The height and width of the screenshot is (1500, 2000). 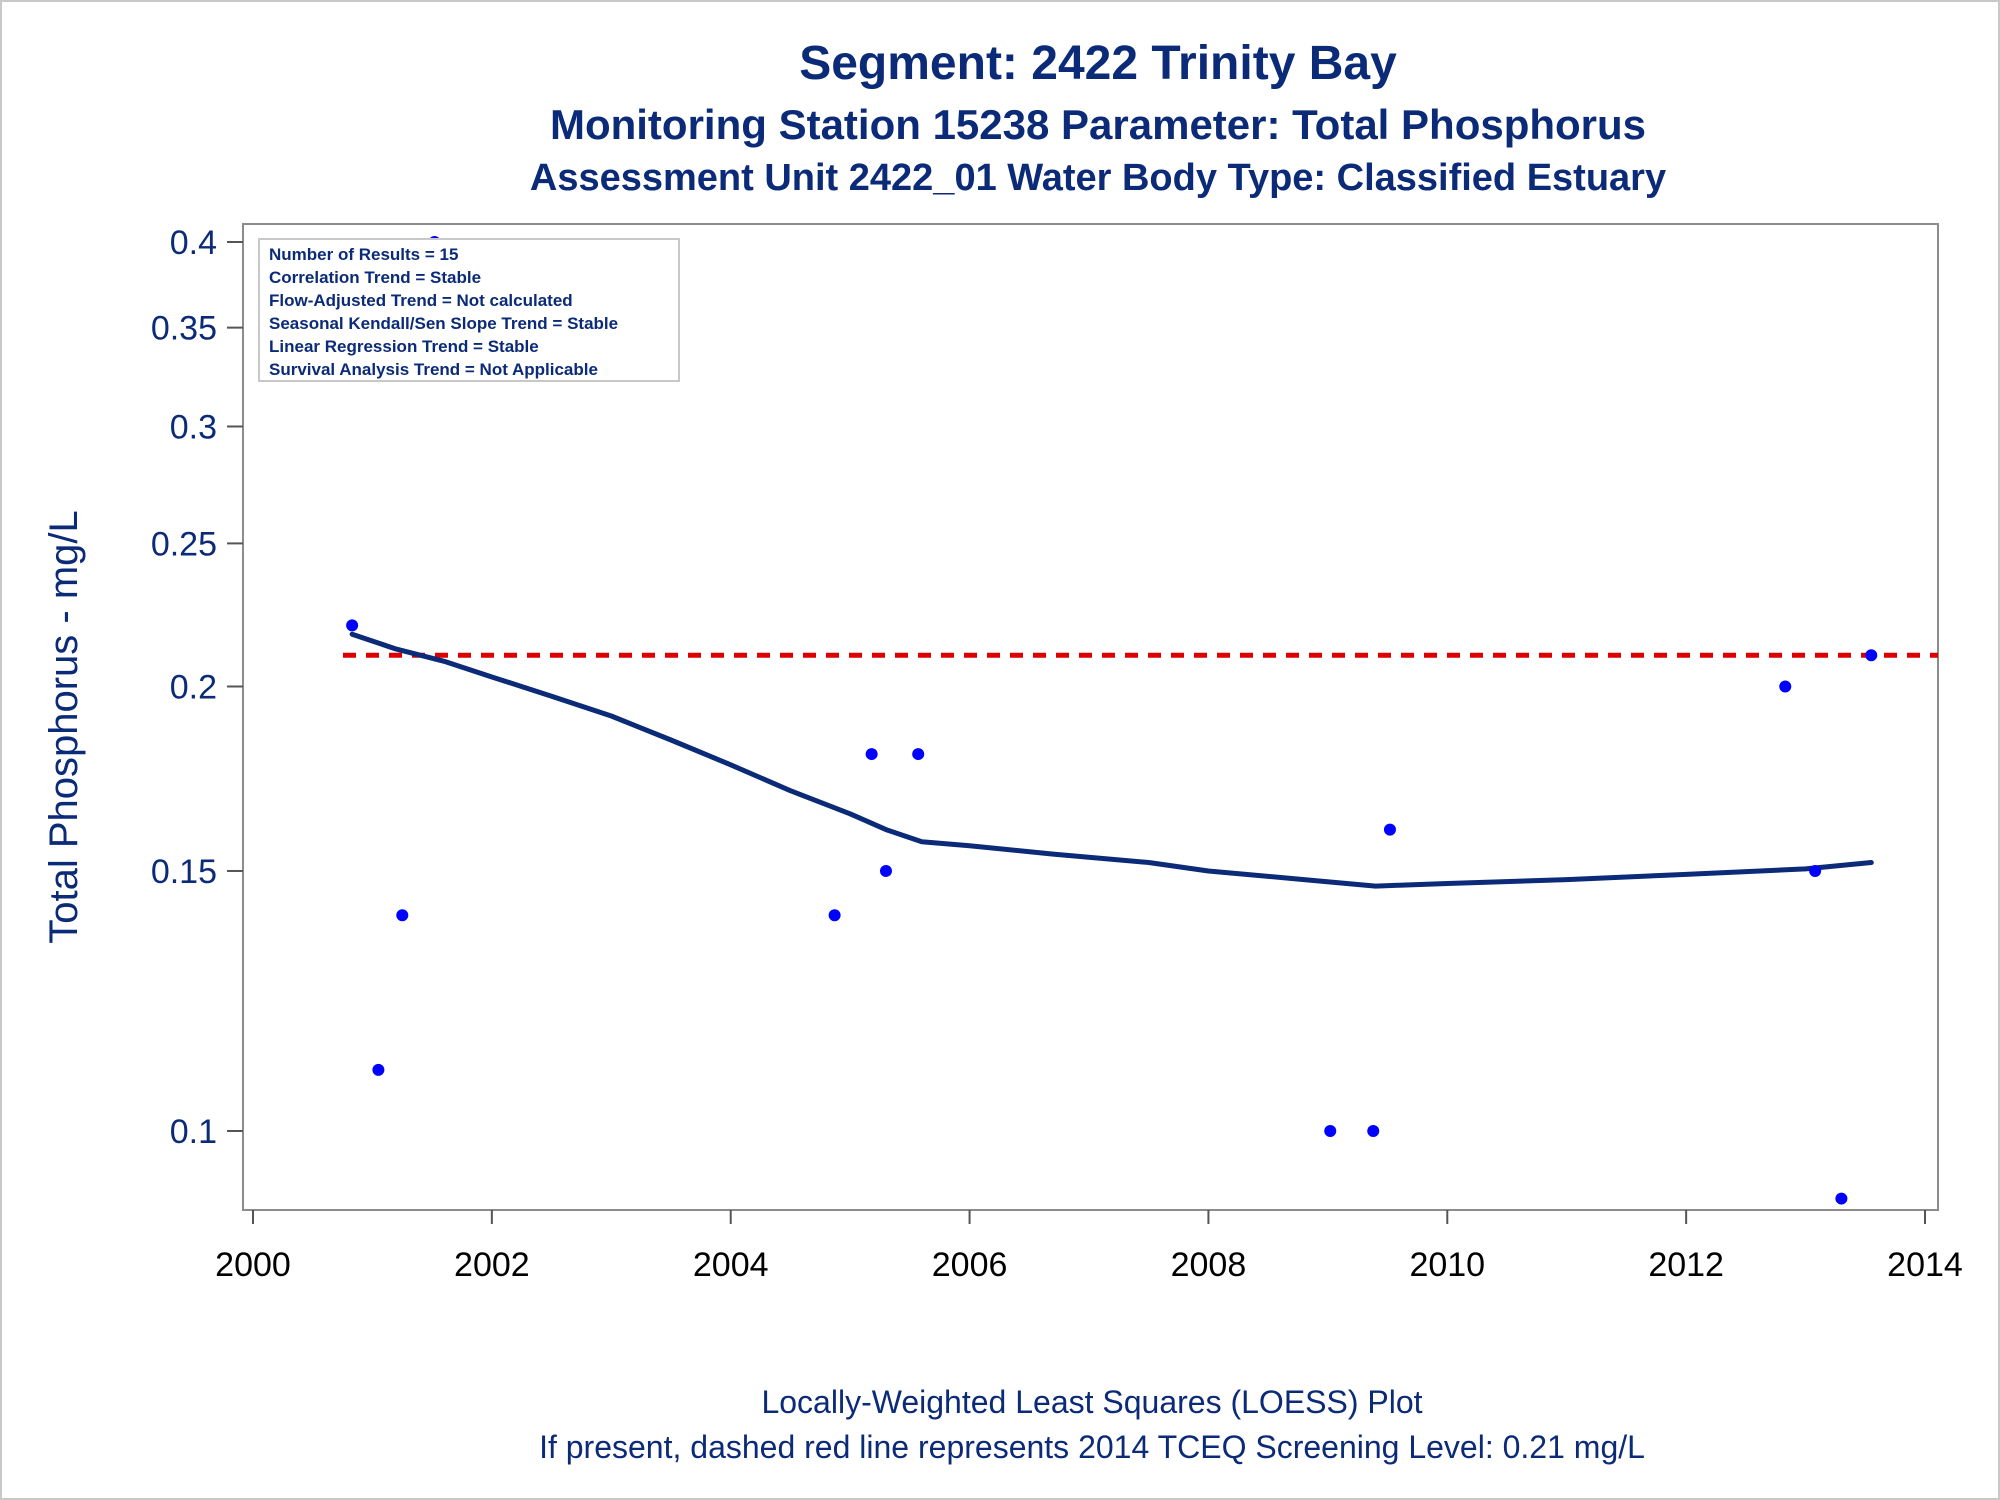 I want to click on loess-trend-line, so click(x=1111, y=760).